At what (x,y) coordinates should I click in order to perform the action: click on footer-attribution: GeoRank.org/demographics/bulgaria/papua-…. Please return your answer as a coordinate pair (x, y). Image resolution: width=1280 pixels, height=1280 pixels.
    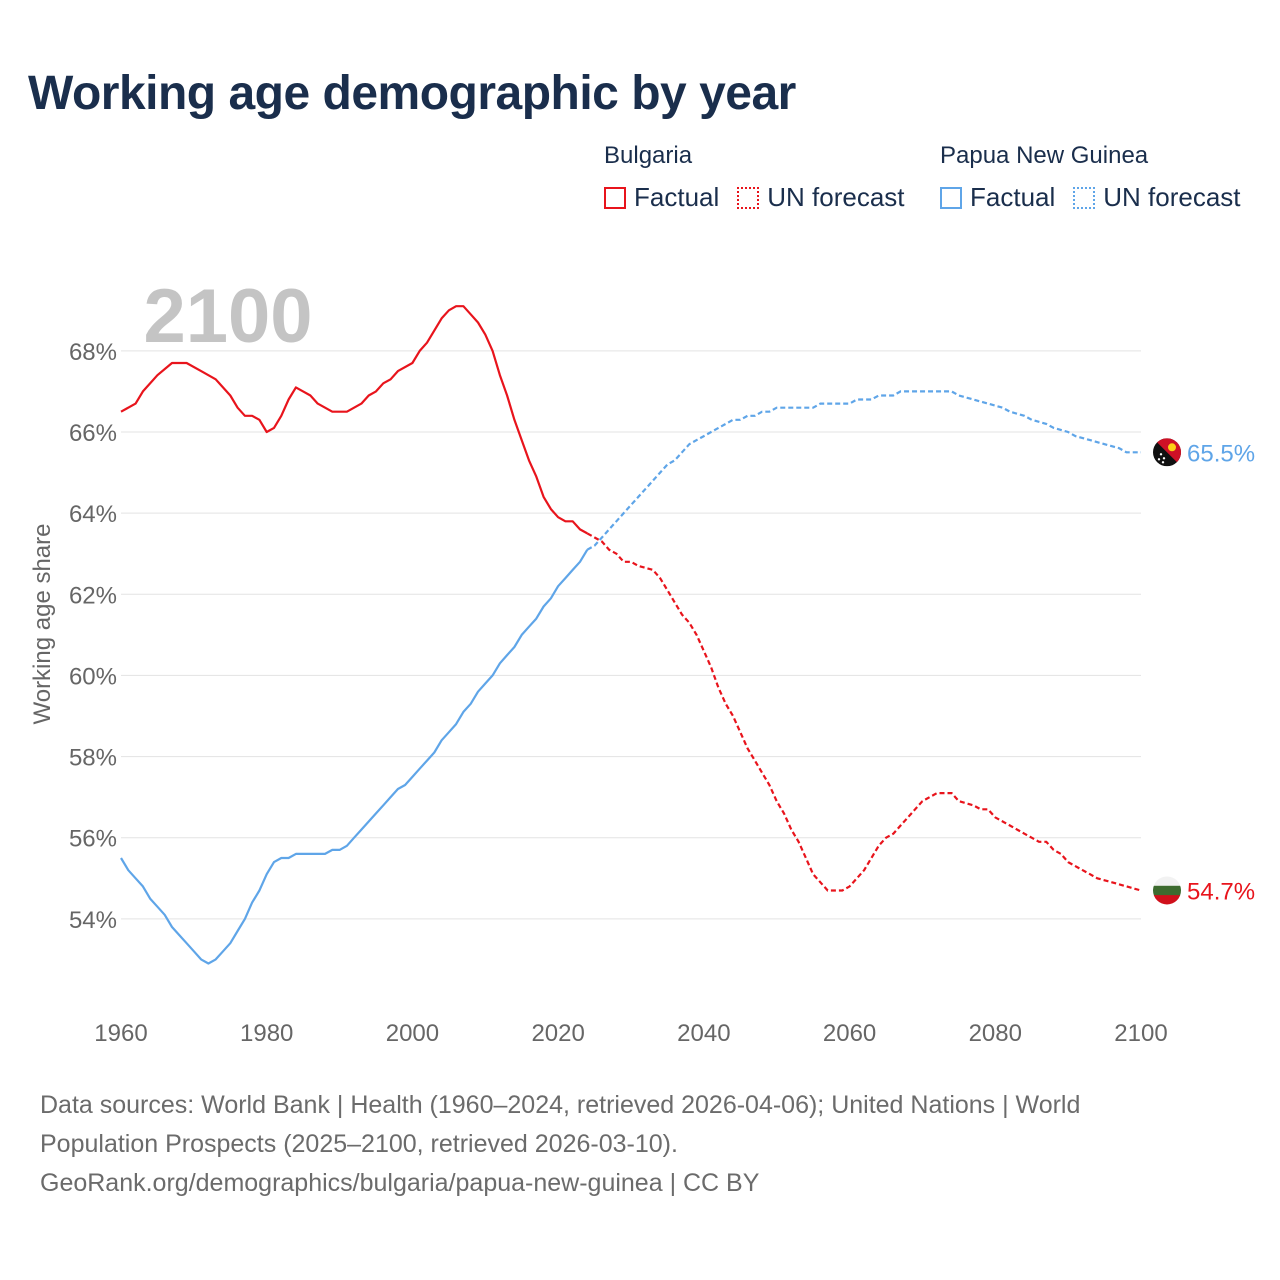
    Looking at the image, I should click on (400, 1183).